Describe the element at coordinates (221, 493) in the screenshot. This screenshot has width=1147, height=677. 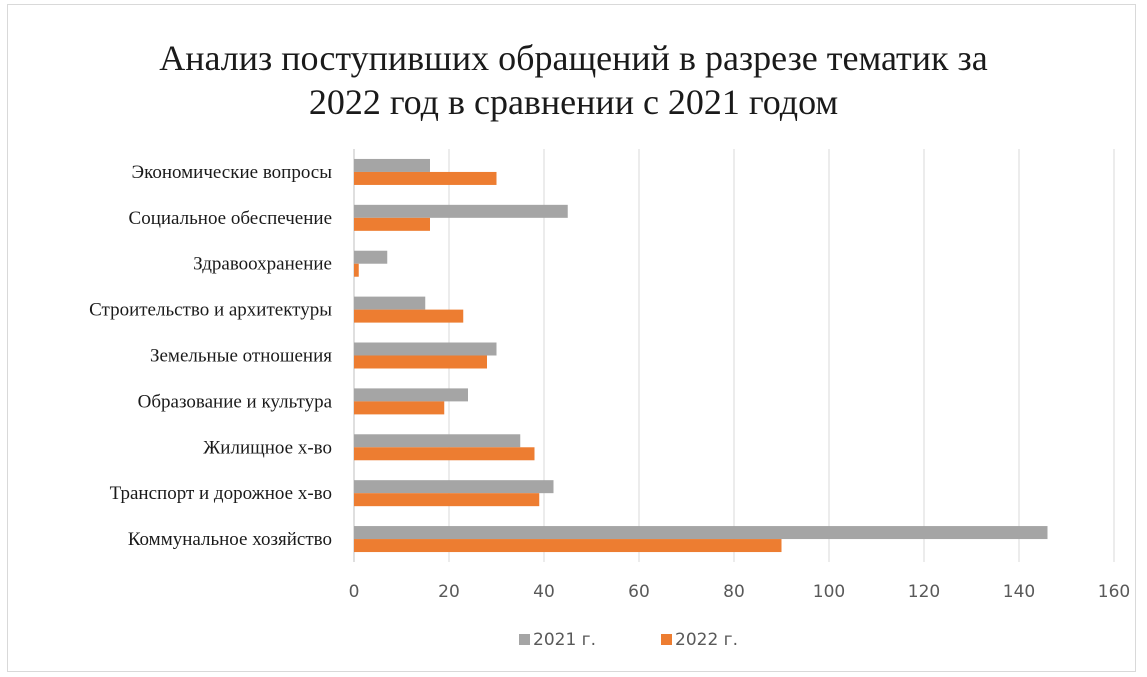
I see `category-label: Транспорт и дорожное х-во` at that location.